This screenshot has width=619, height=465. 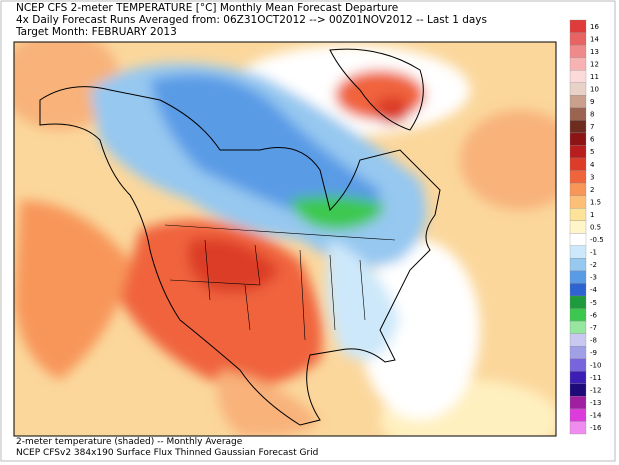 What do you see at coordinates (595, 391) in the screenshot?
I see `colorbar-label: -12` at bounding box center [595, 391].